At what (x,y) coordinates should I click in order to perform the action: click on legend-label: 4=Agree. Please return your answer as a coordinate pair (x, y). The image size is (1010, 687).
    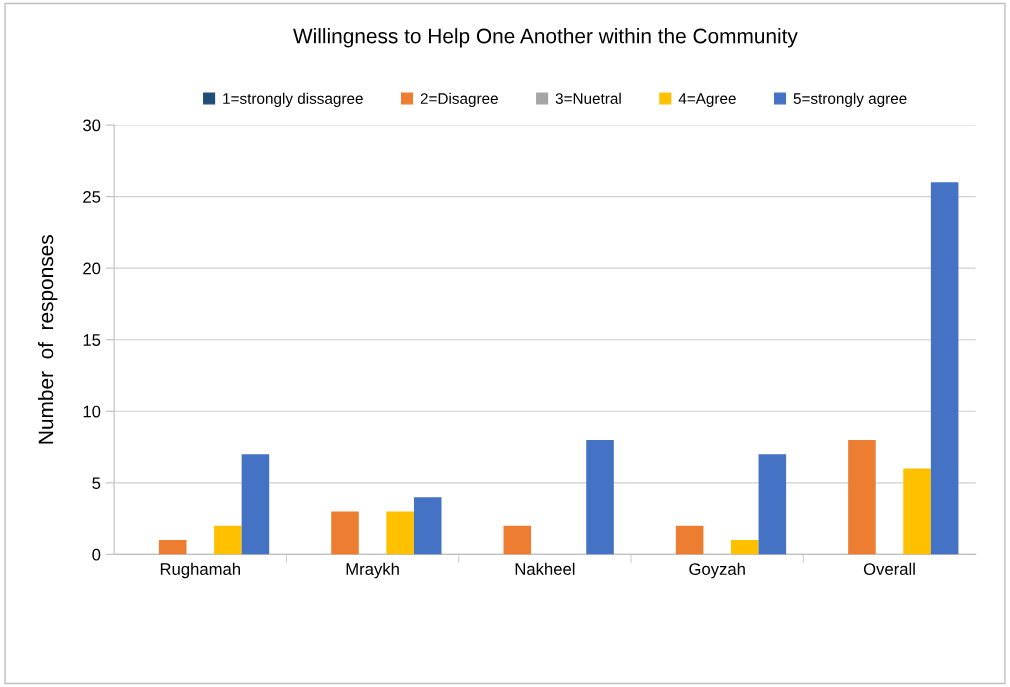
    Looking at the image, I should click on (707, 100).